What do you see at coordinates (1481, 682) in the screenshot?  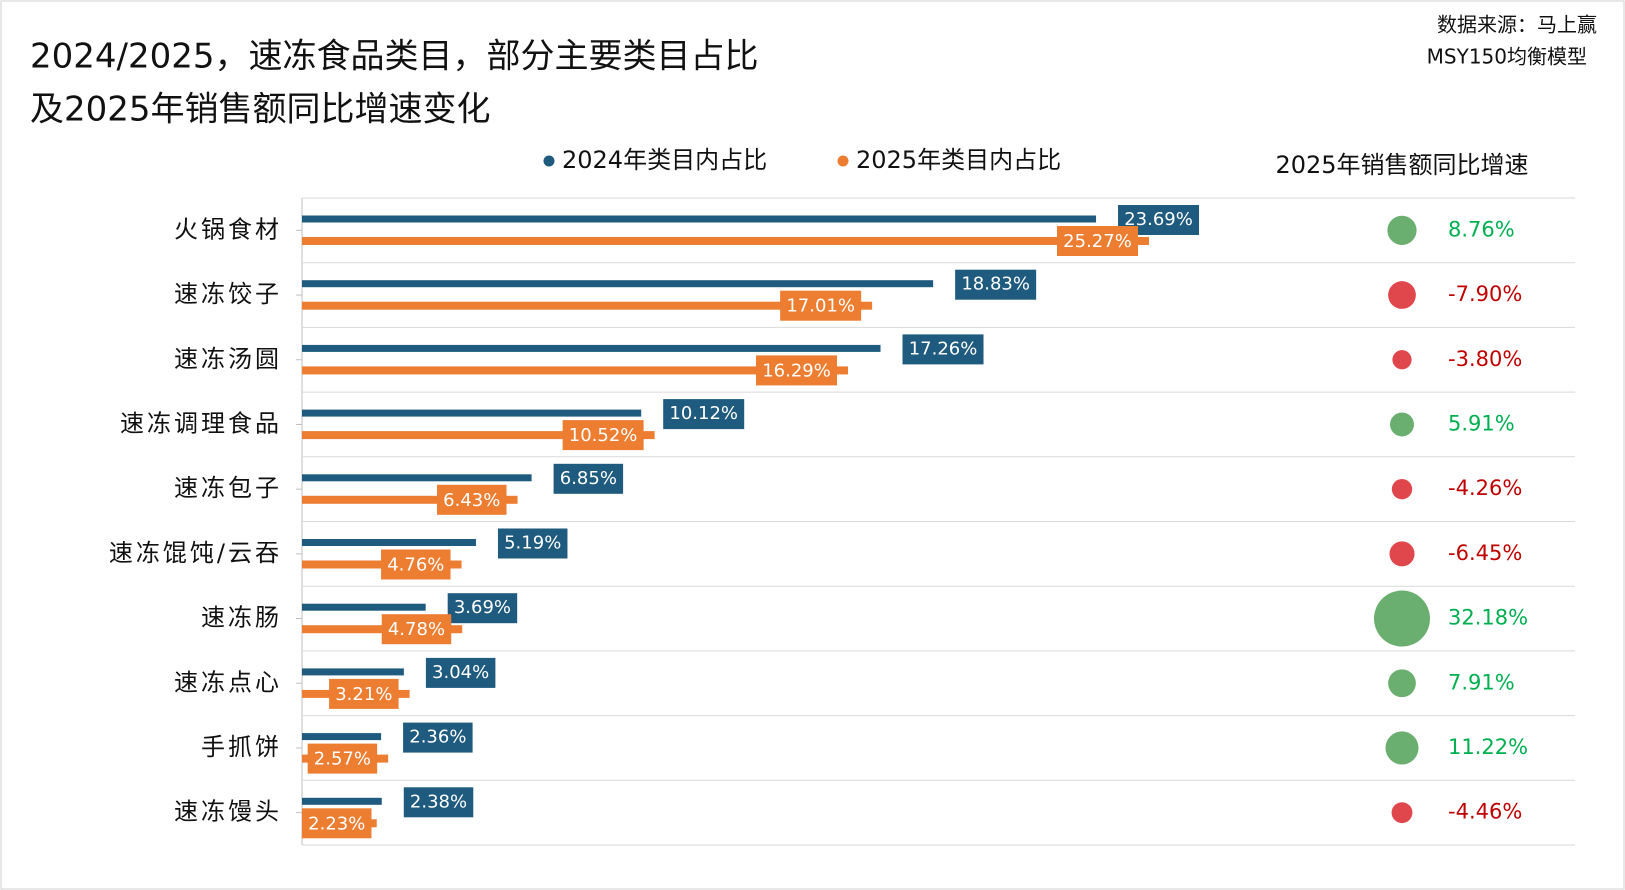 I see `bubble-label: 7.91%` at bounding box center [1481, 682].